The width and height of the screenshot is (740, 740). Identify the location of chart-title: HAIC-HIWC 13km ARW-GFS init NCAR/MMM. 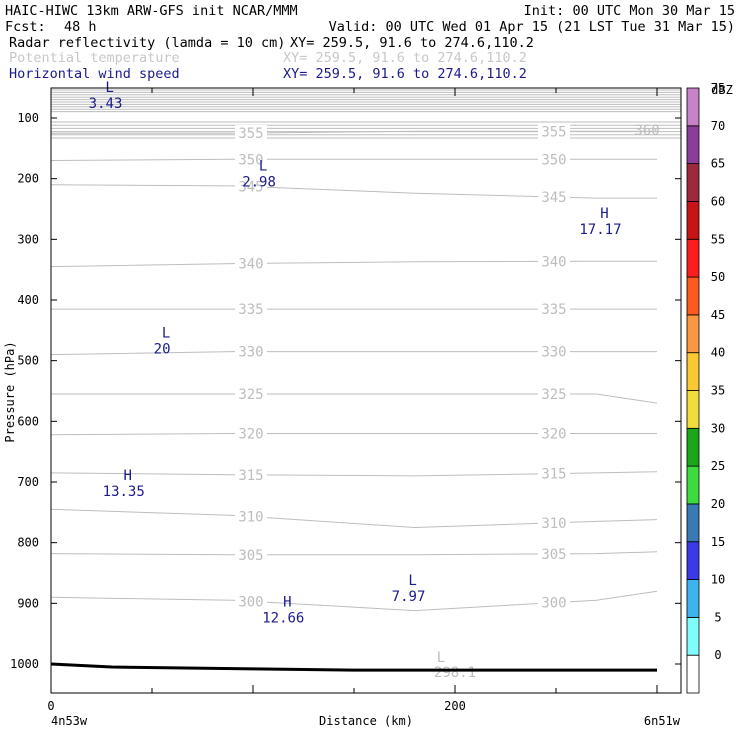
(151, 11).